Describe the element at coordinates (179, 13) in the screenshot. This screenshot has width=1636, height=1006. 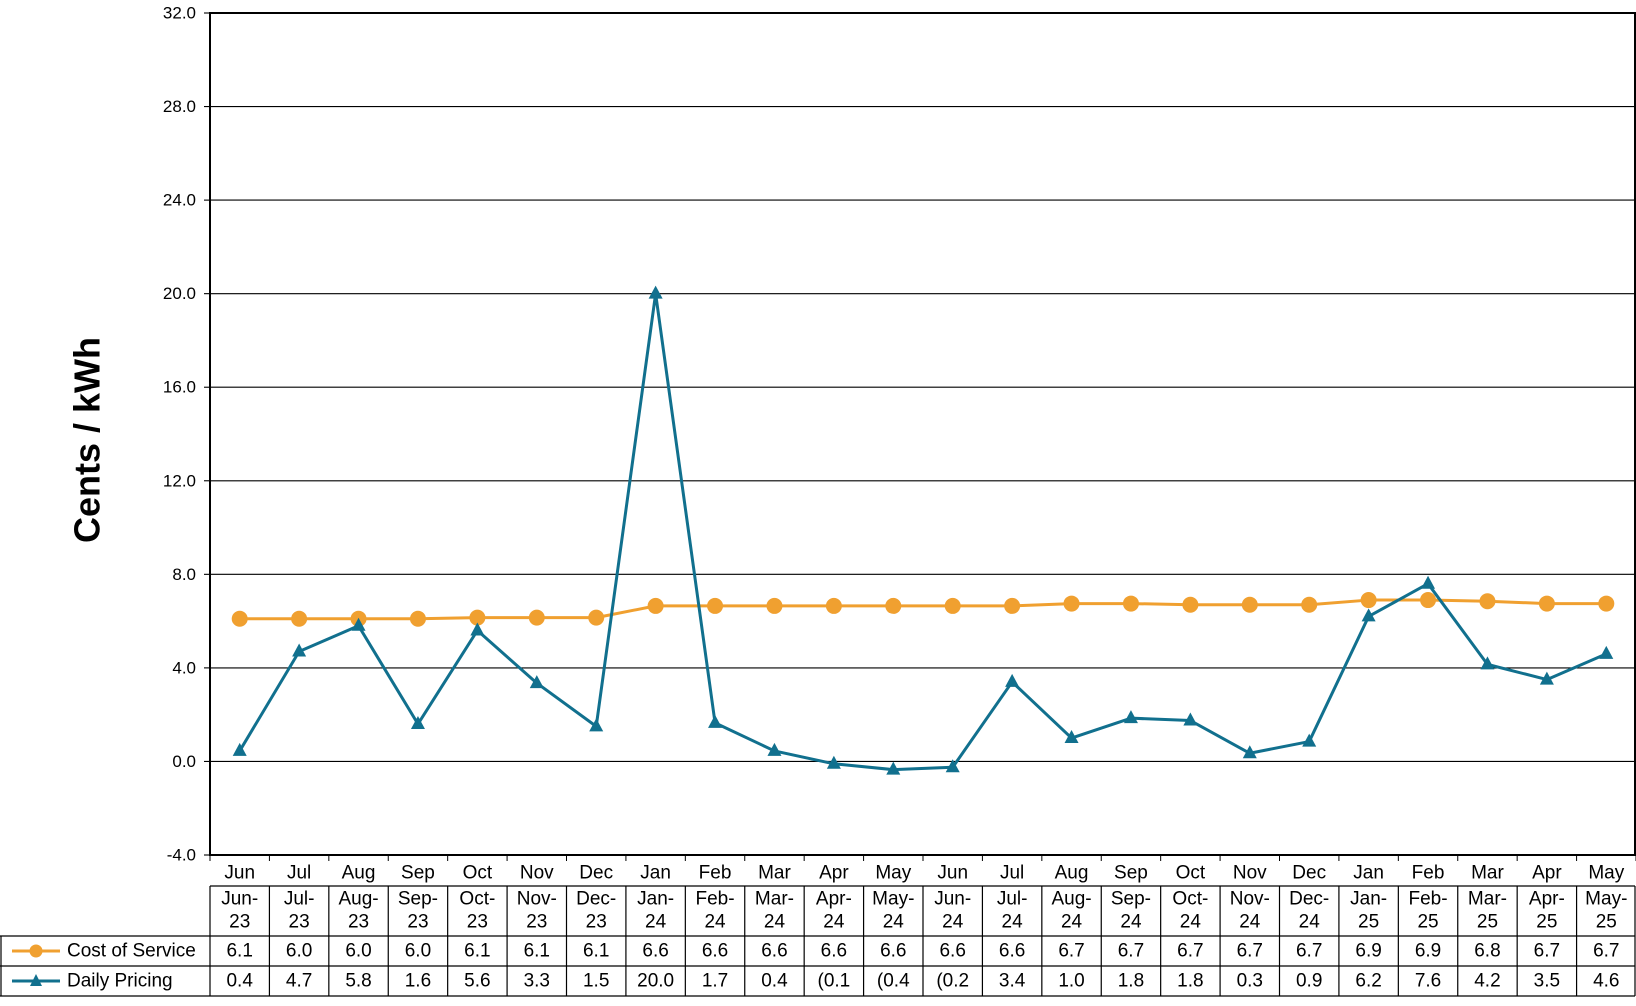
I see `y-tick-label: 32.0` at that location.